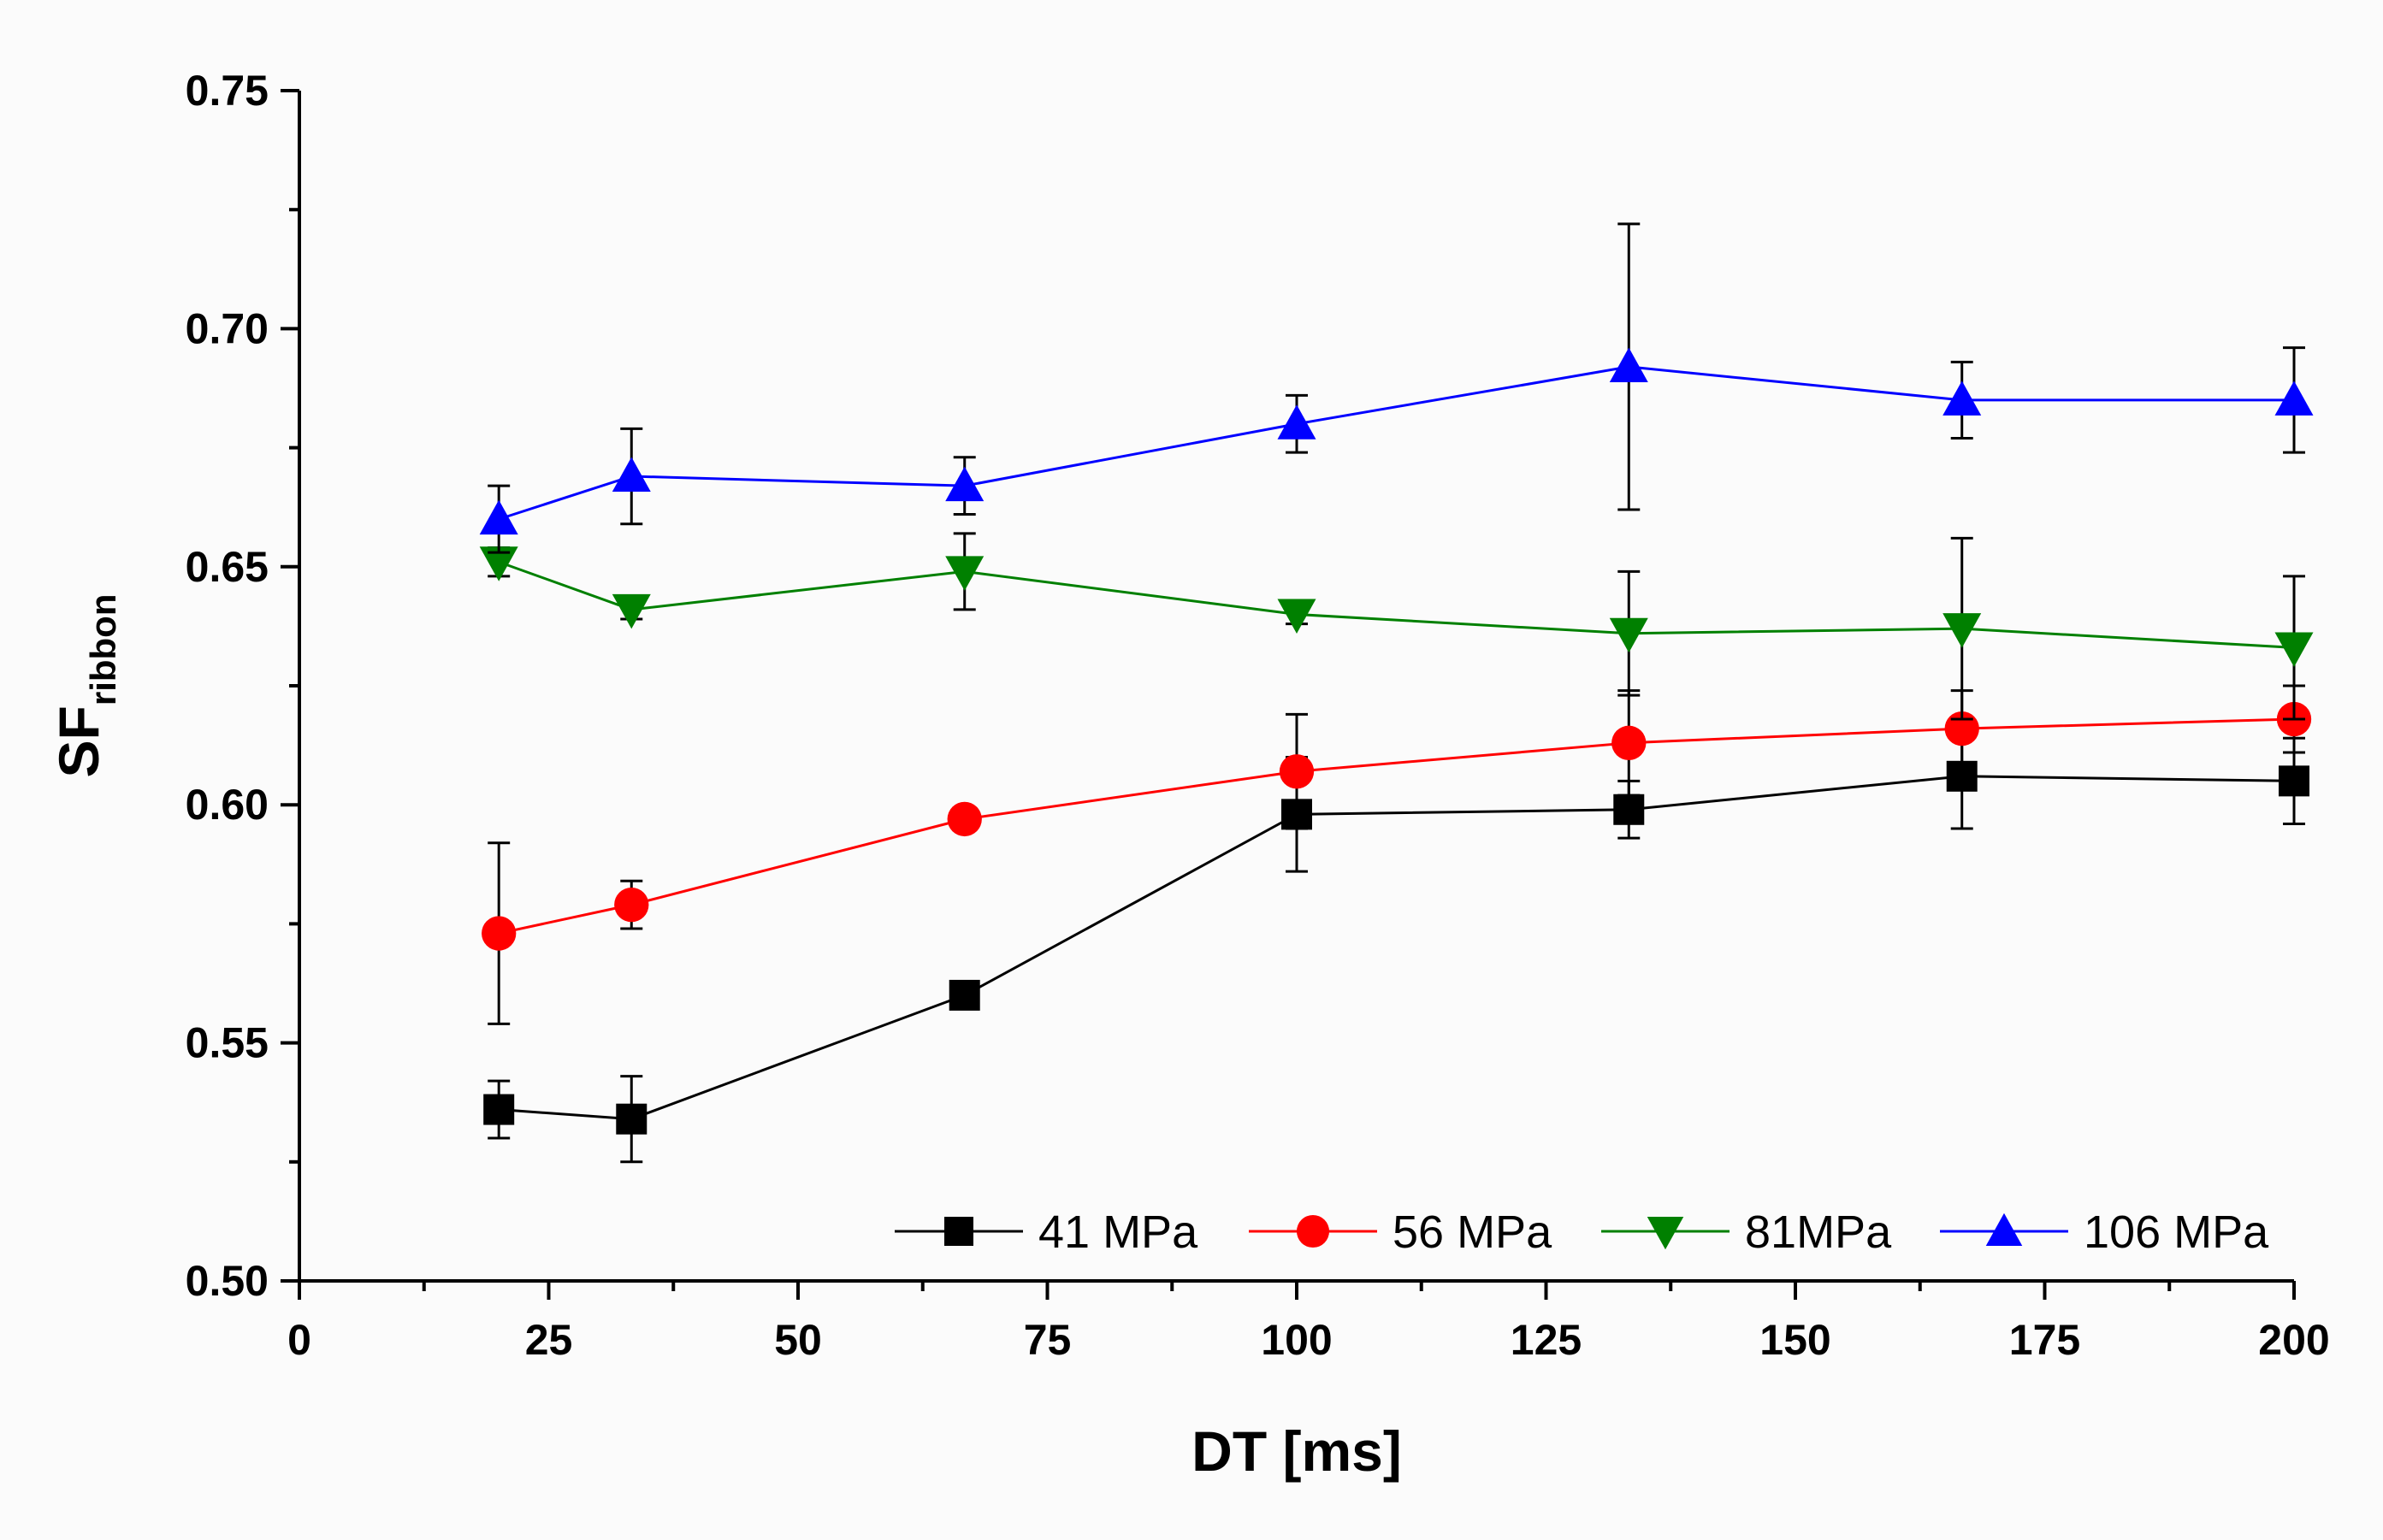 Image resolution: width=2383 pixels, height=1540 pixels. I want to click on legend-label: 56 MPa, so click(1472, 1232).